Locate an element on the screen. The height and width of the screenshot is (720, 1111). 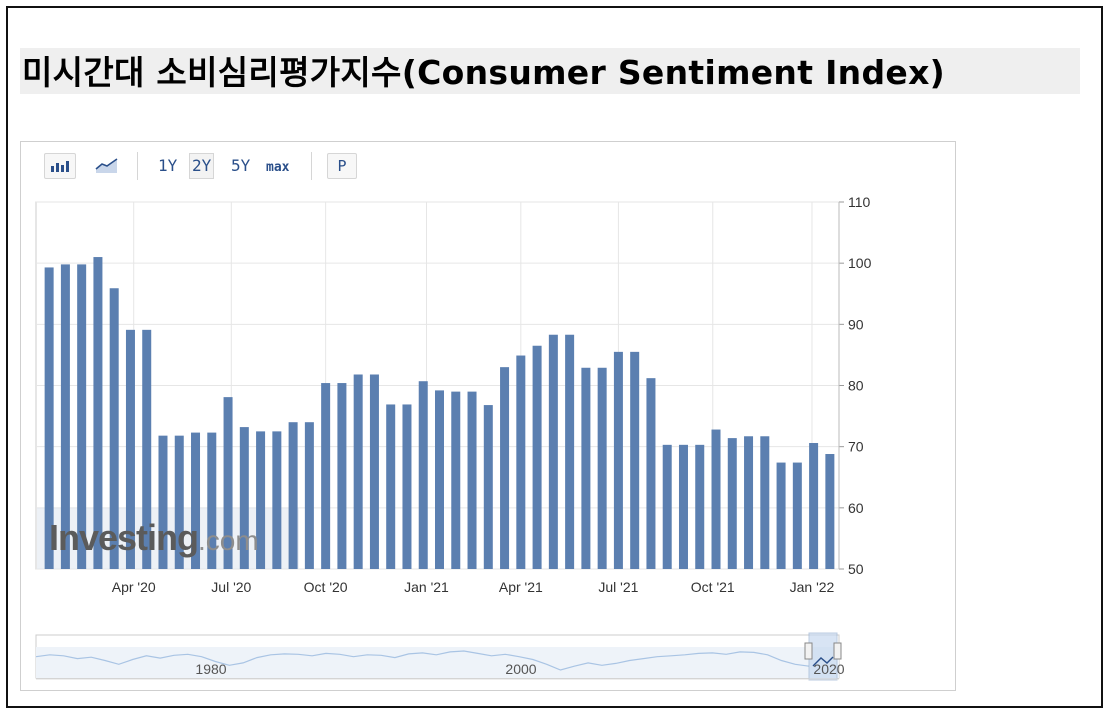
line-chart-button is located at coordinates (108, 166).